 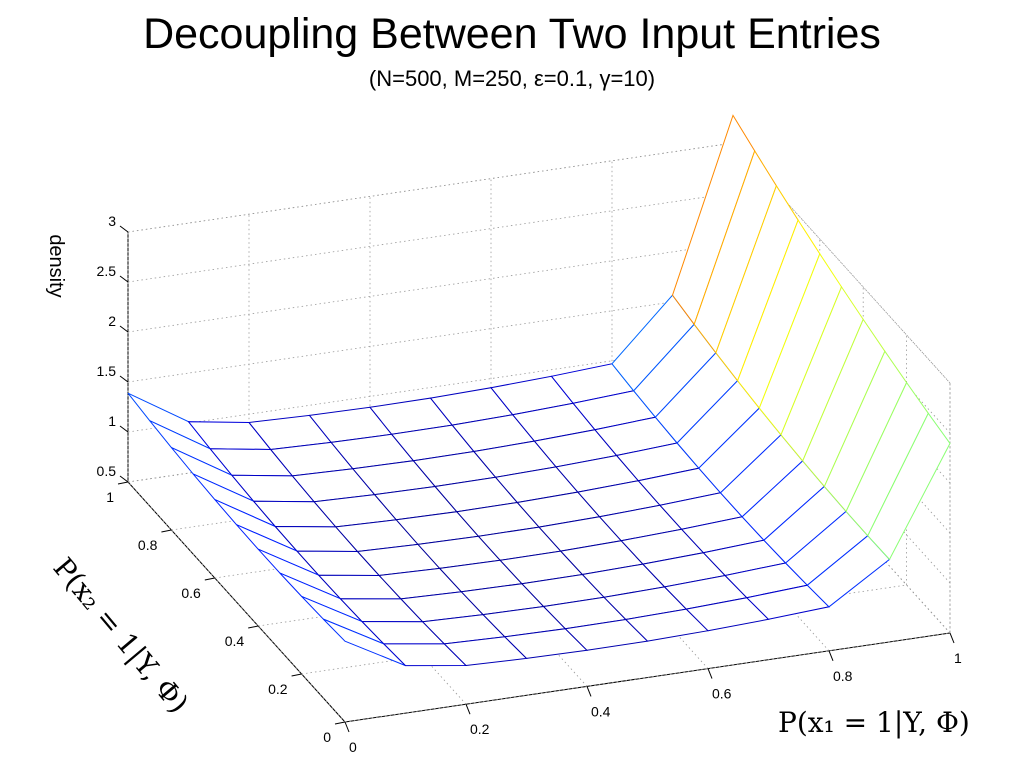 What do you see at coordinates (512, 78) in the screenshot?
I see `chart-subtitle: (N=500, M=250, ε=0.1, γ=10)` at bounding box center [512, 78].